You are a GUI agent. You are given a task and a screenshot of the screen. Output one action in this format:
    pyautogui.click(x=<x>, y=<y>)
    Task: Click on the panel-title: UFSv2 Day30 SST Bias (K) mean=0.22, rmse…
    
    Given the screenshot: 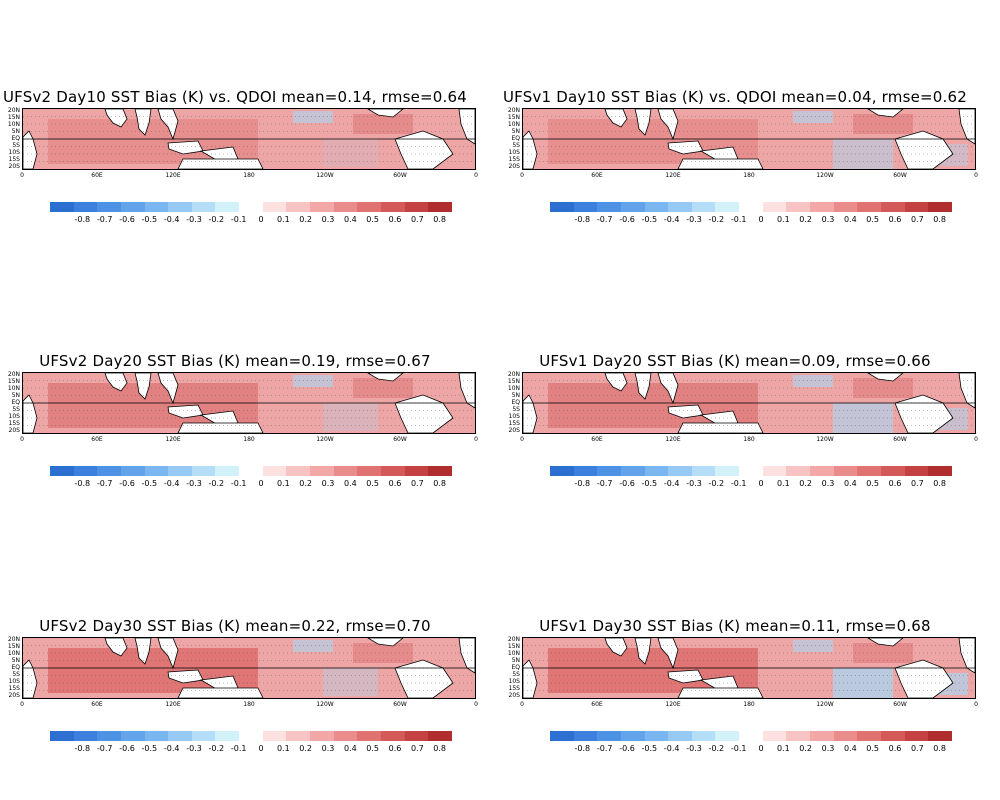 What is the action you would take?
    pyautogui.click(x=235, y=626)
    